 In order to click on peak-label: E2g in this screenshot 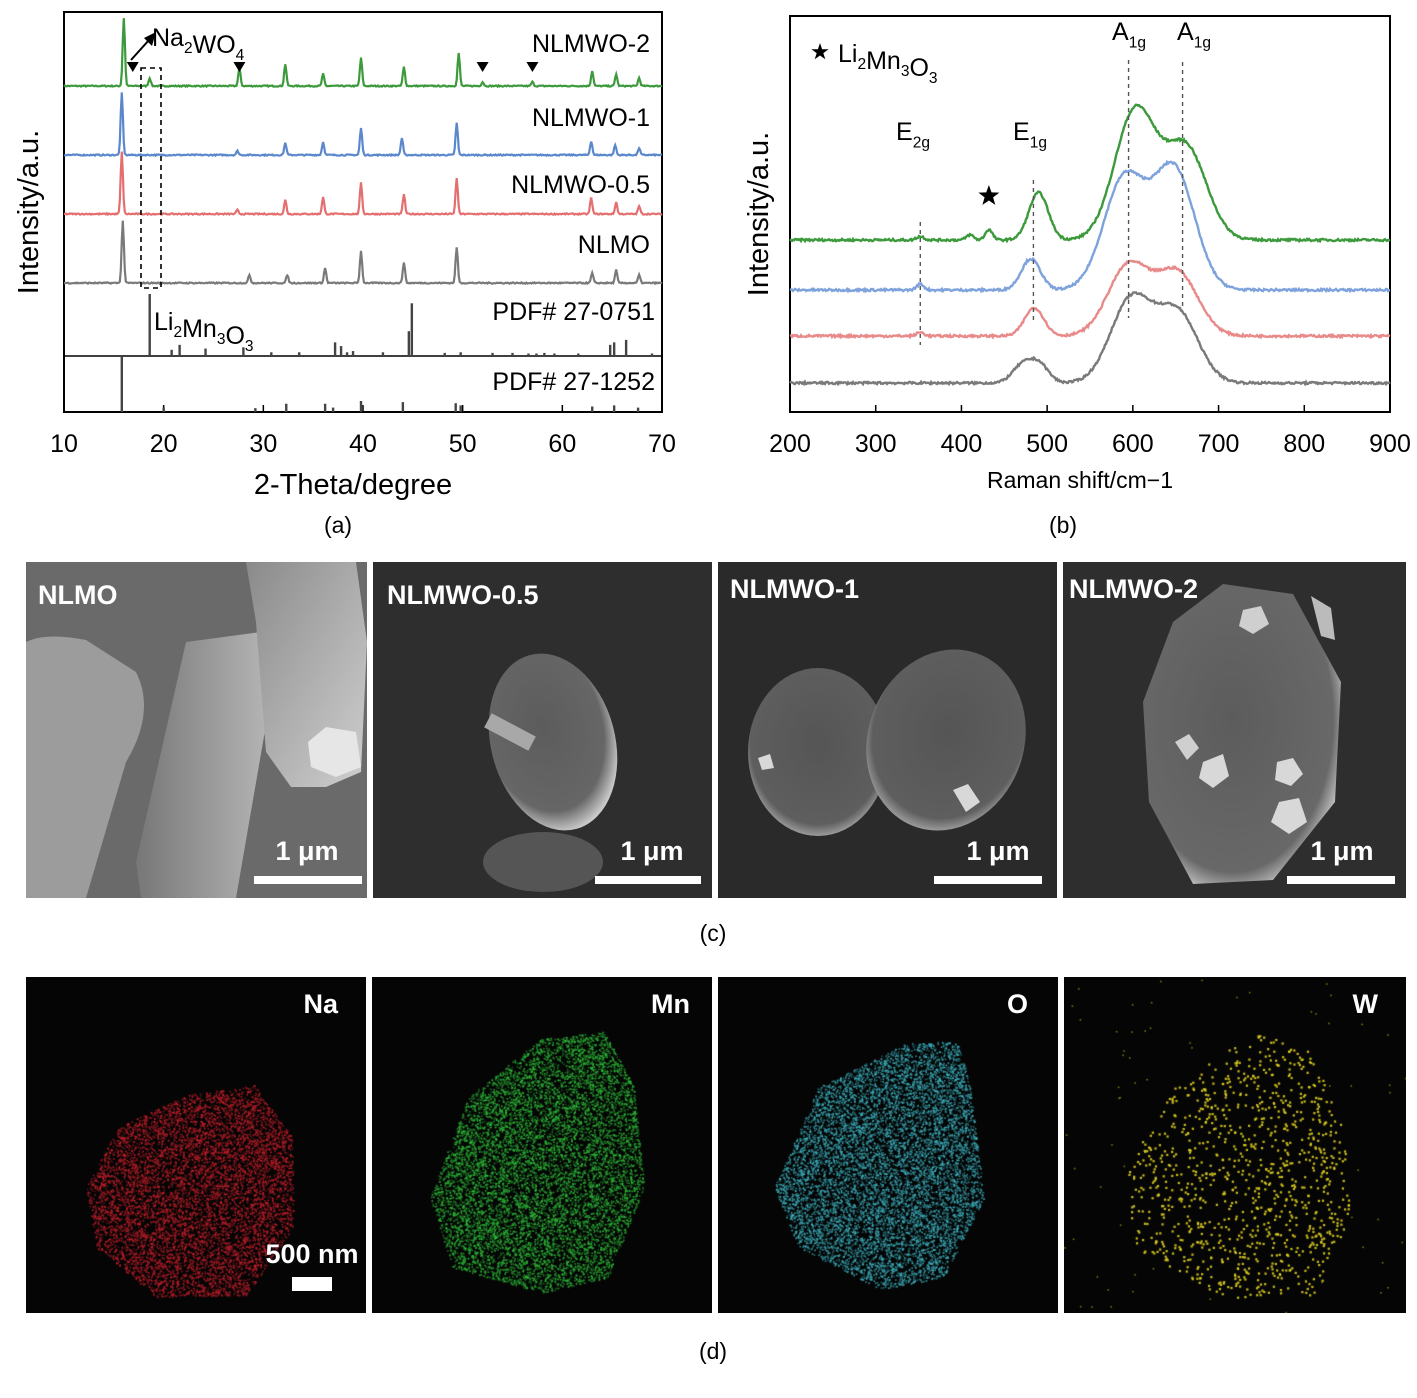, I will do `click(913, 135)`.